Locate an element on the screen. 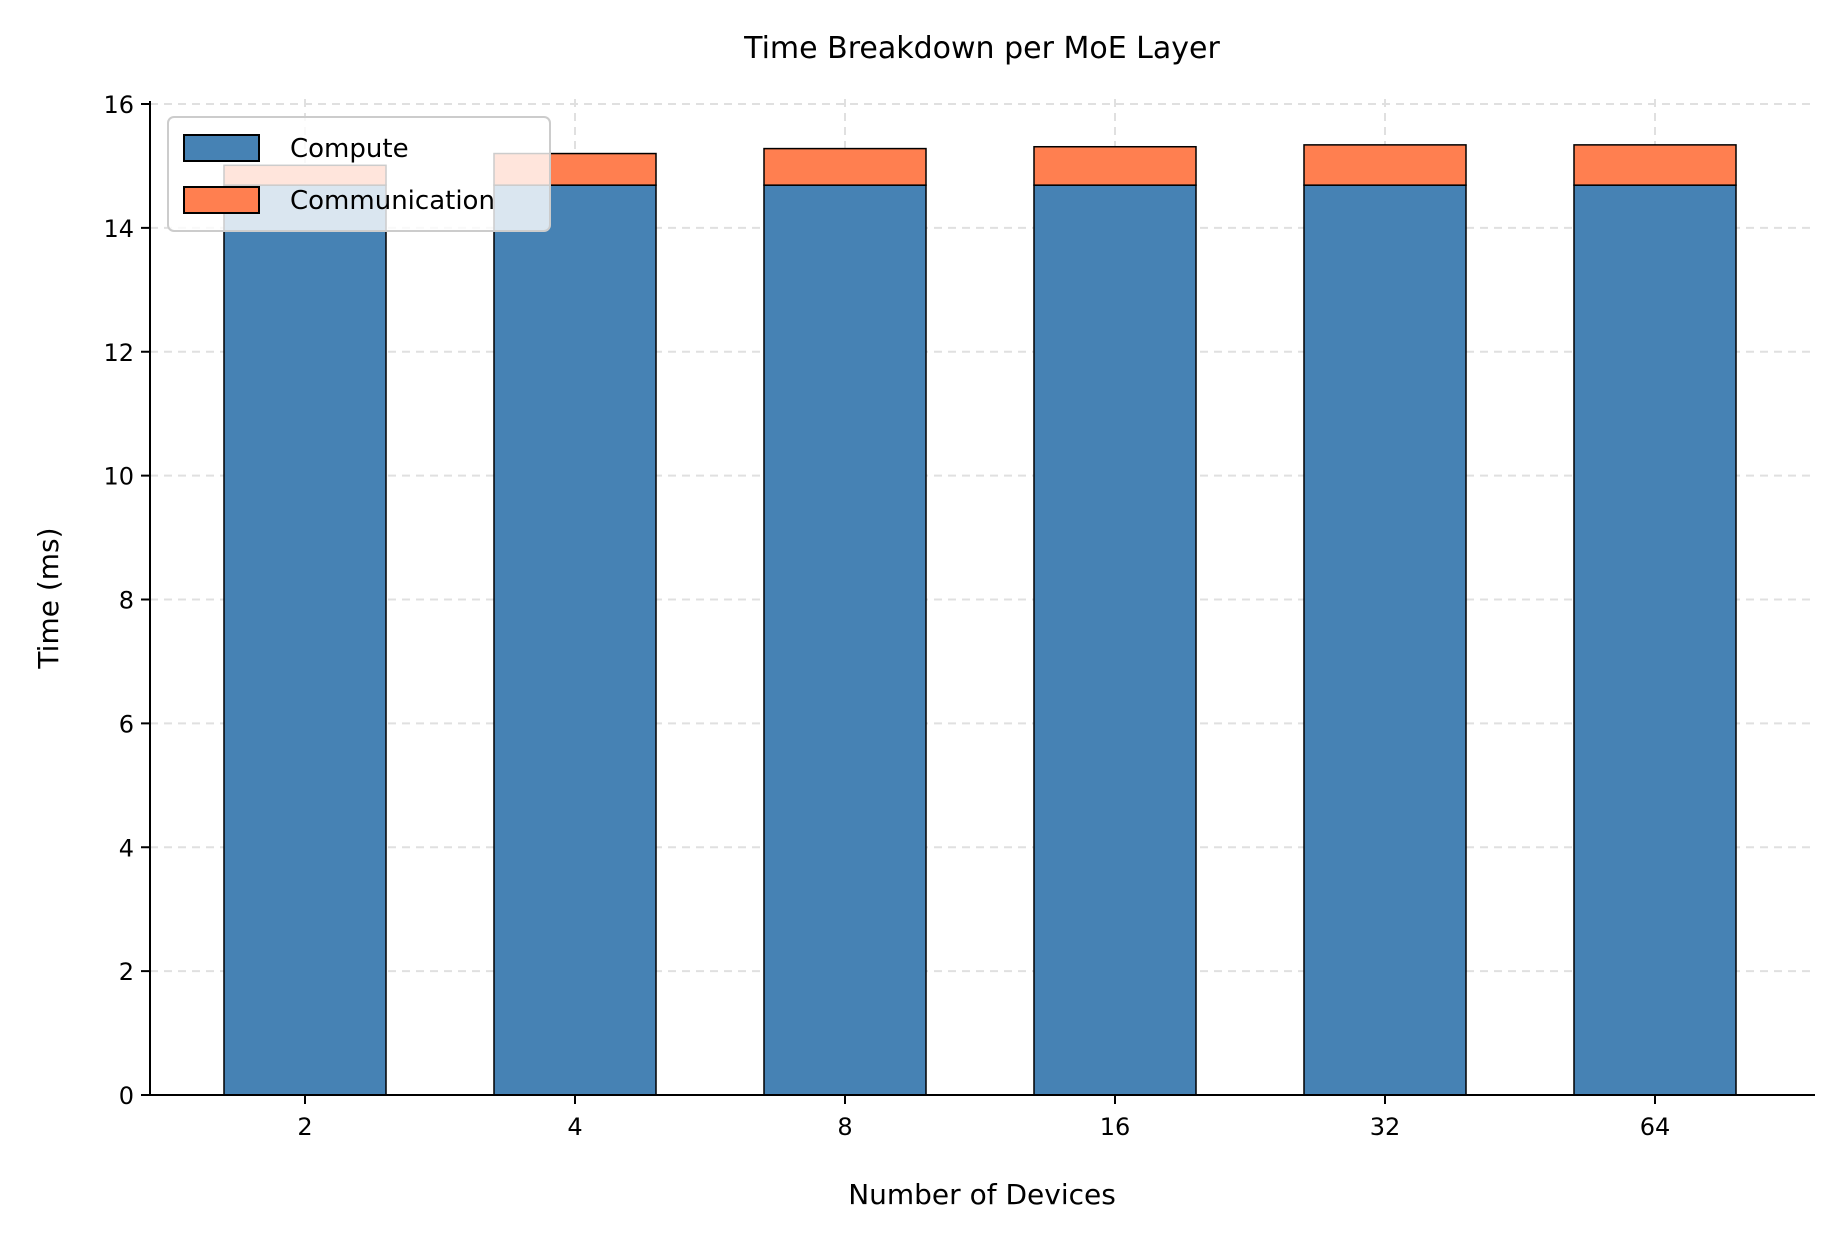  legend-swatch-communication is located at coordinates (221, 200).